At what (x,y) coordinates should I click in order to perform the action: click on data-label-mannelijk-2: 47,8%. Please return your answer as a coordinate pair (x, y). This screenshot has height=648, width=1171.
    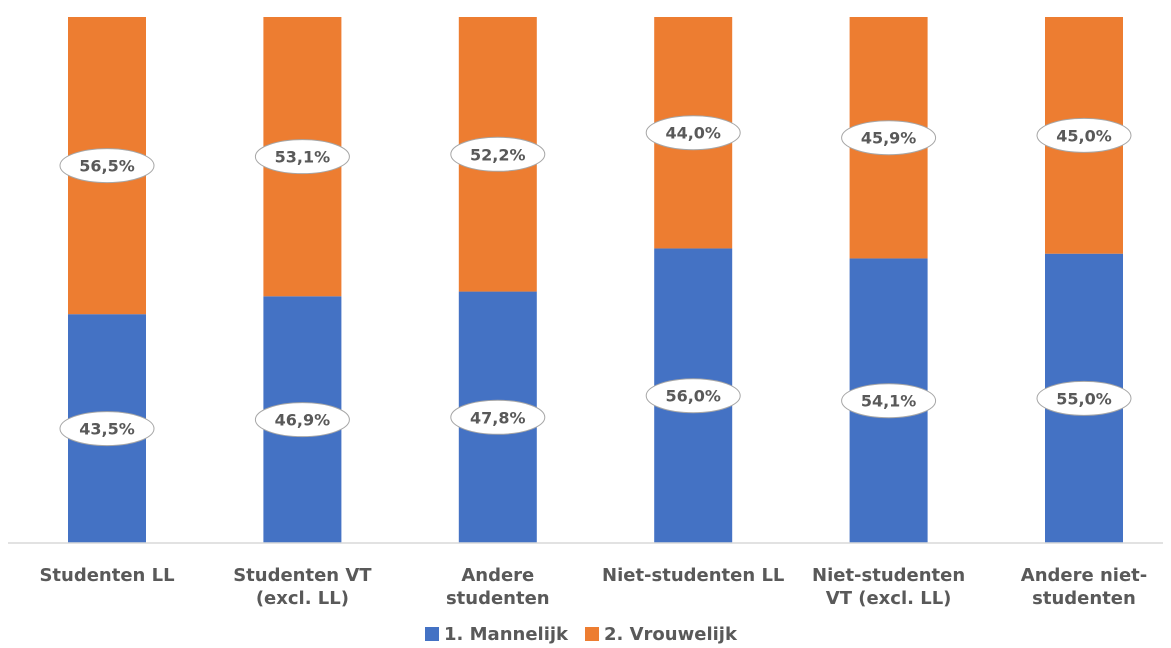
    Looking at the image, I should click on (498, 417).